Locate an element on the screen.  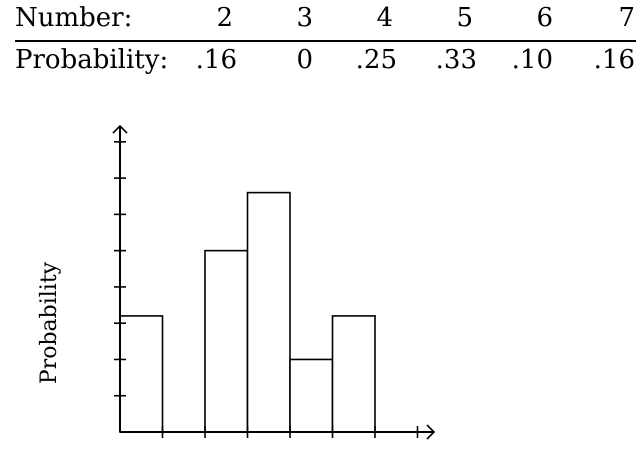
table-divider is located at coordinates (325, 41).